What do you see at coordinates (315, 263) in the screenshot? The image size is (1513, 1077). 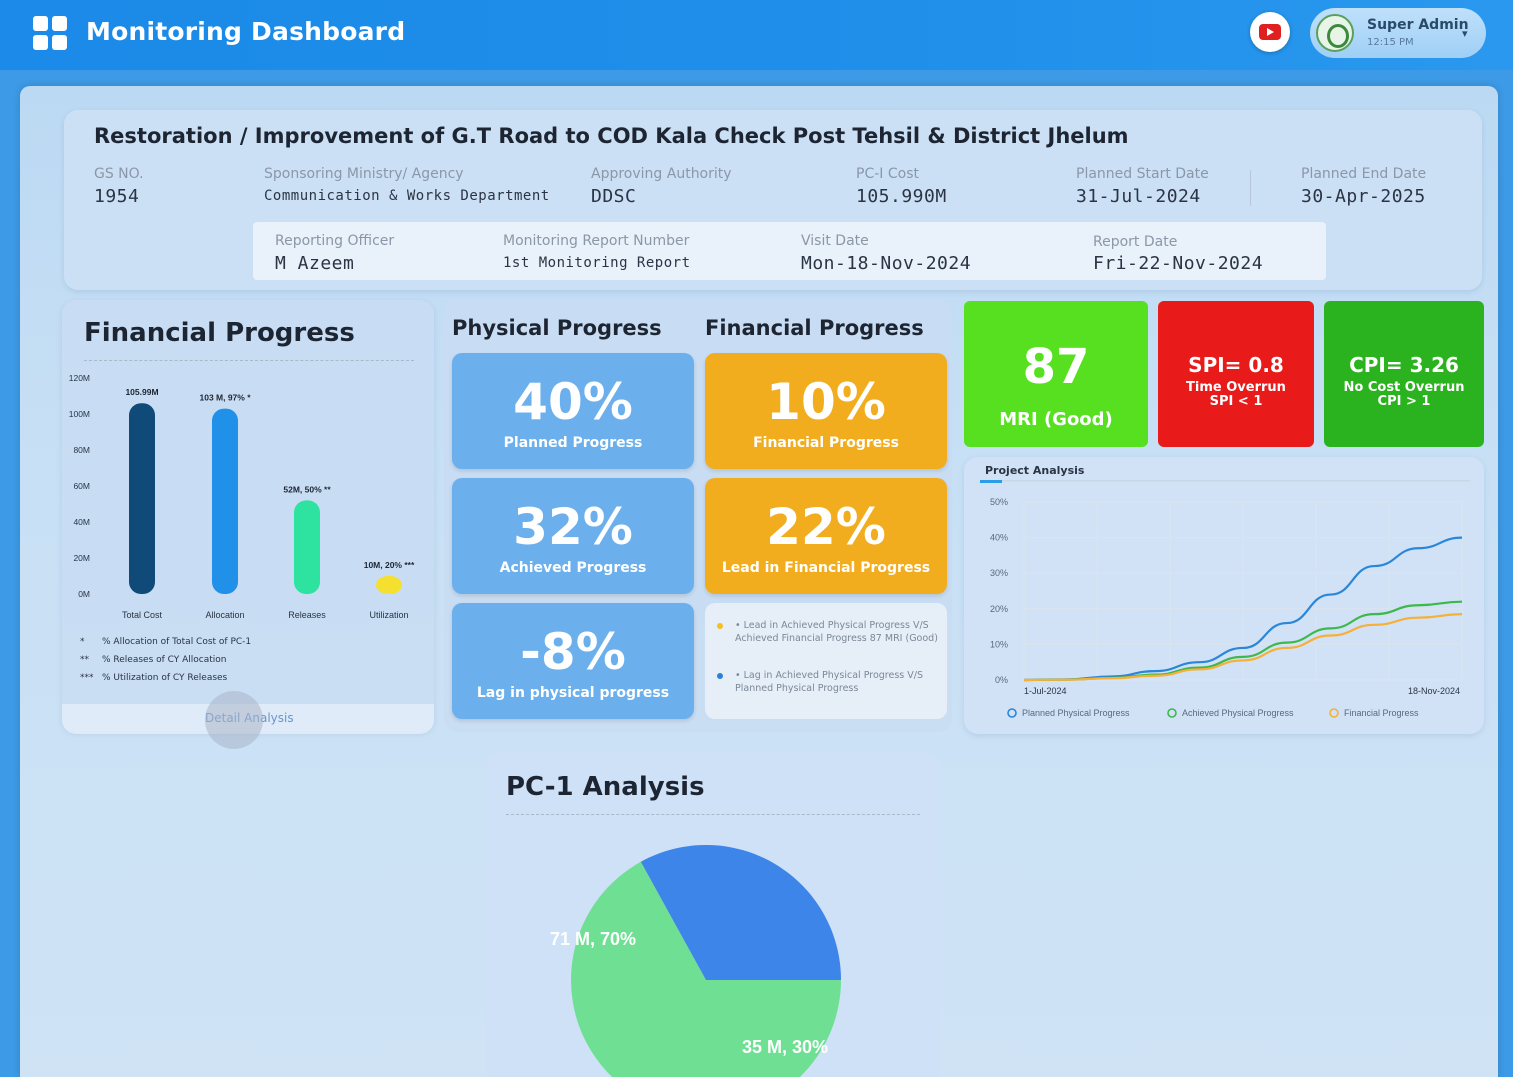 I see `officer-value: M Azeem` at bounding box center [315, 263].